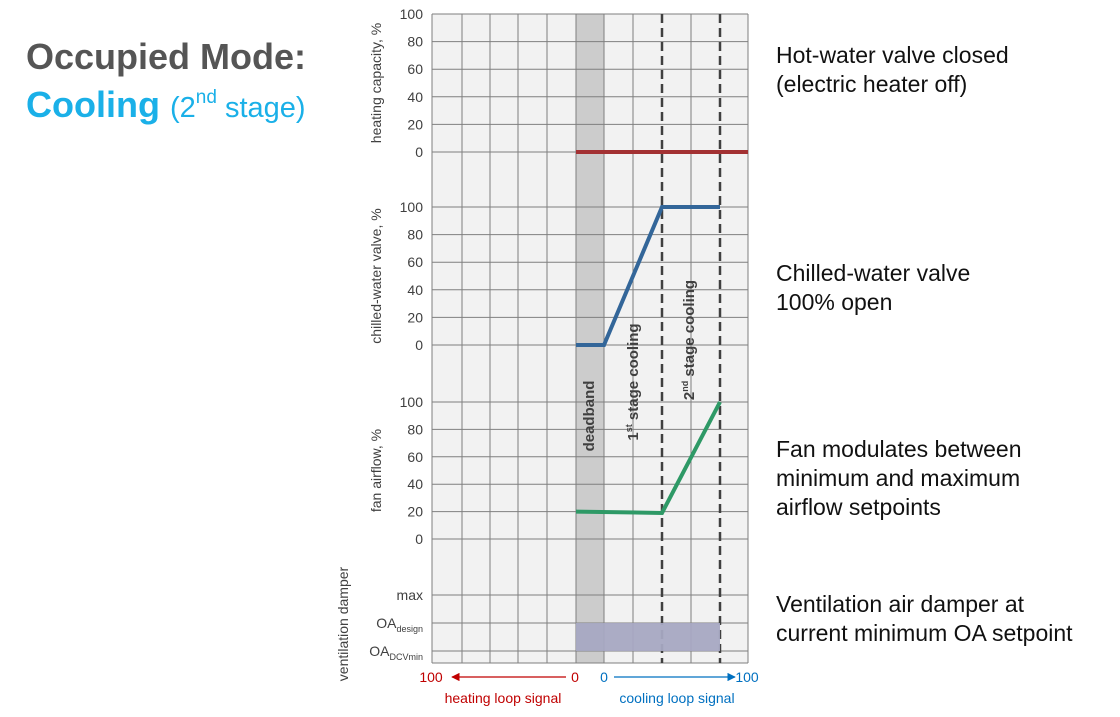 The height and width of the screenshot is (717, 1120). Describe the element at coordinates (834, 302) in the screenshot. I see `chilled-water-note-line2: 100% open` at that location.